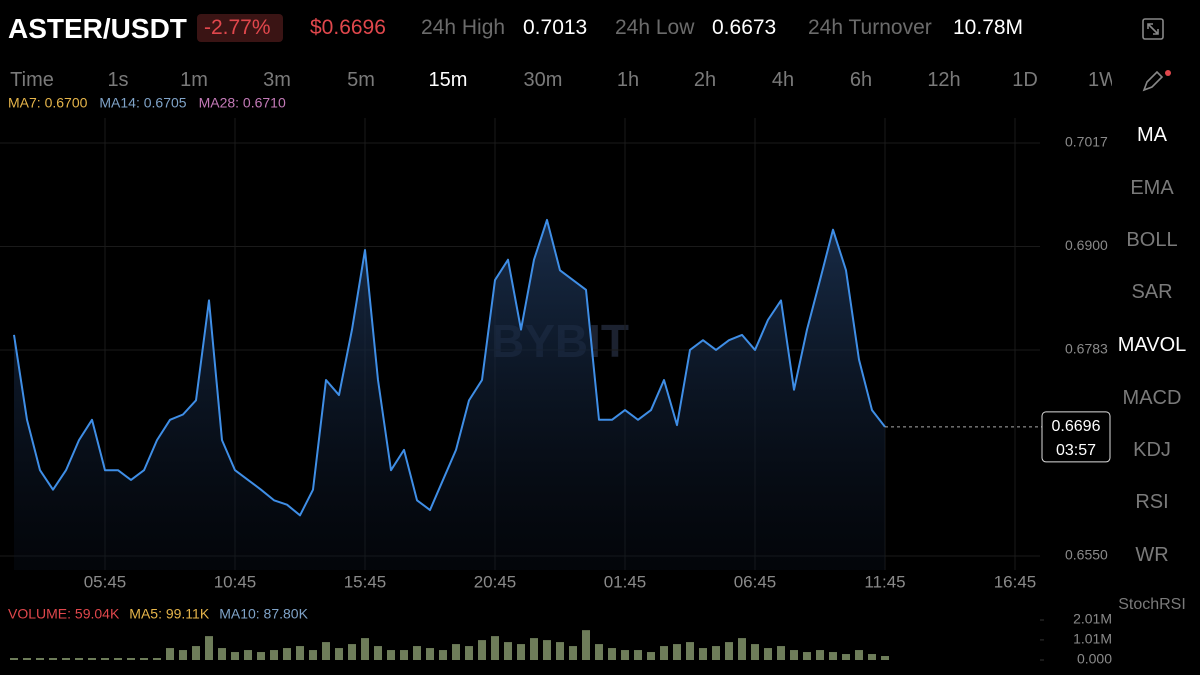  I want to click on indicator-label: MA14: 0.6705, so click(142, 103).